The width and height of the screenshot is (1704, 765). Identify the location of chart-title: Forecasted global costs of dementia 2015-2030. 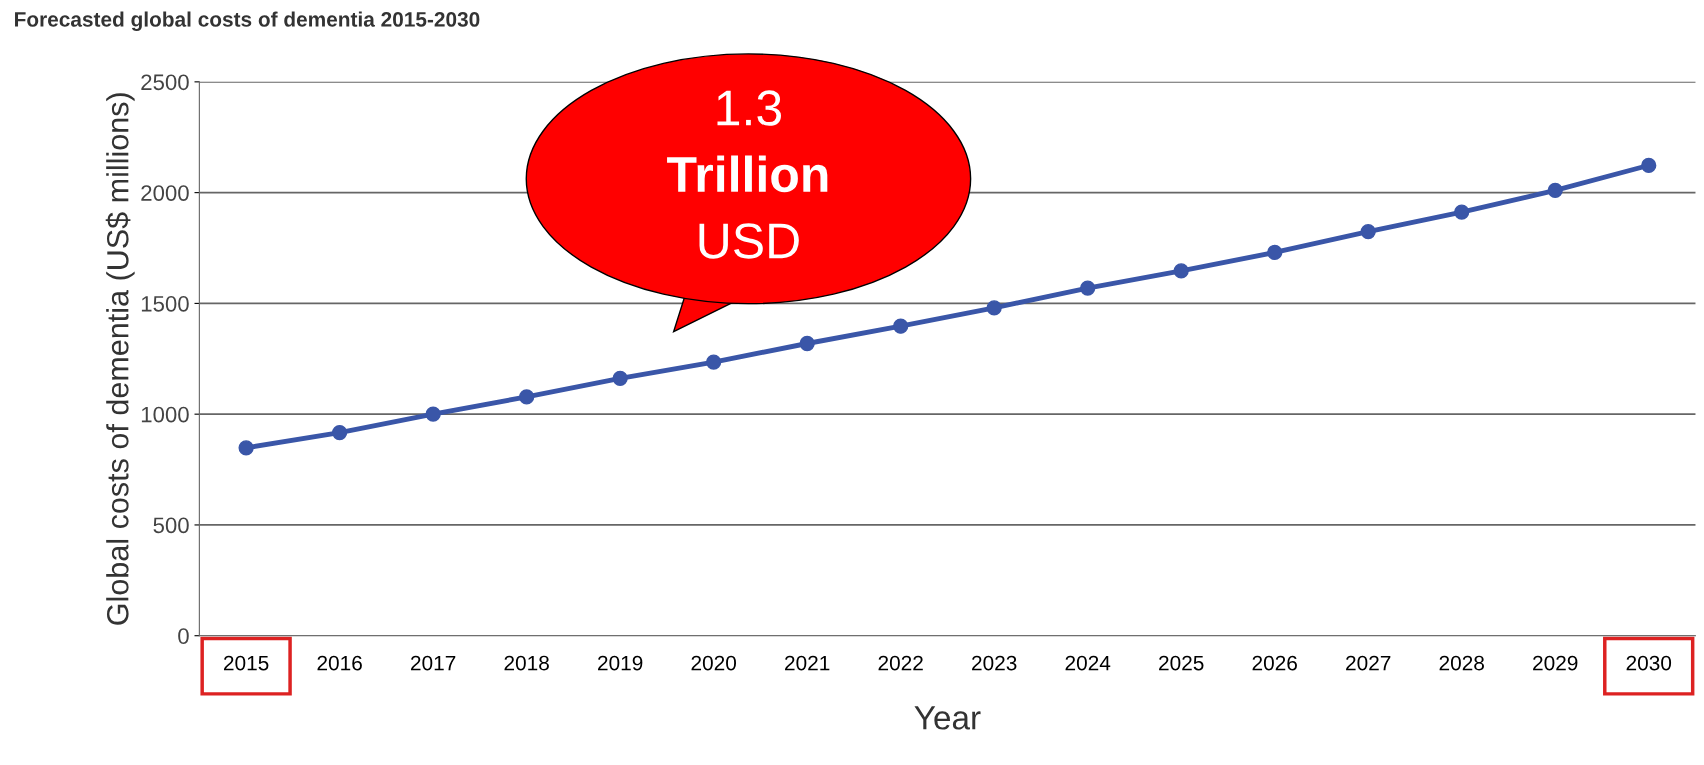
(247, 21).